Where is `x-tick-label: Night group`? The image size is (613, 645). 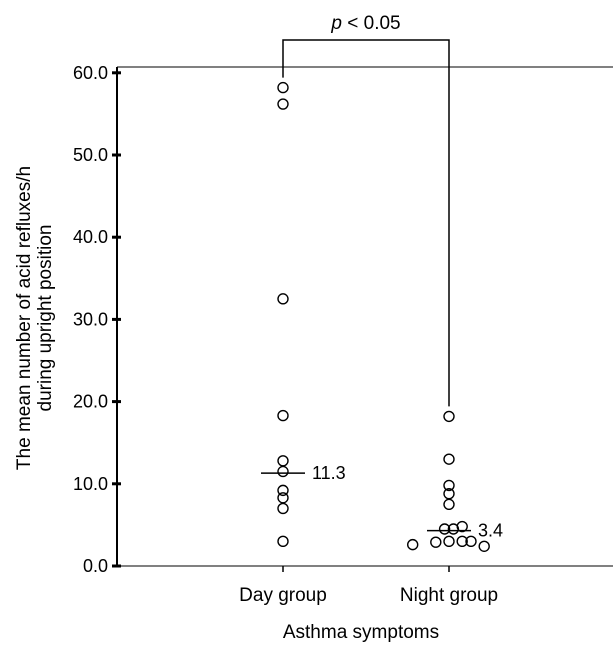 x-tick-label: Night group is located at coordinates (449, 595).